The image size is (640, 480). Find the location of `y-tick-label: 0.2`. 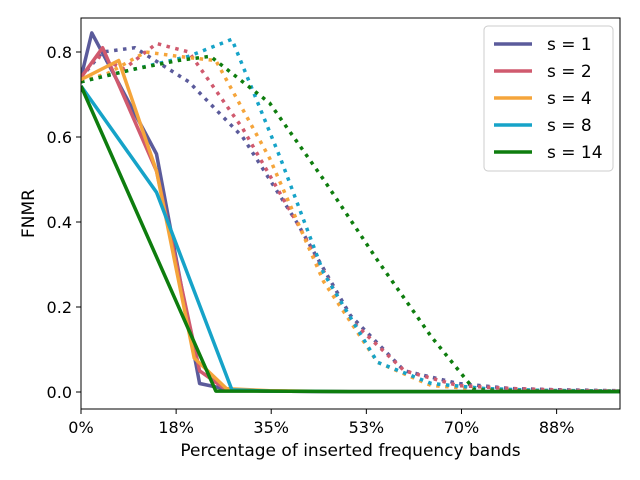

y-tick-label: 0.2 is located at coordinates (59, 307).